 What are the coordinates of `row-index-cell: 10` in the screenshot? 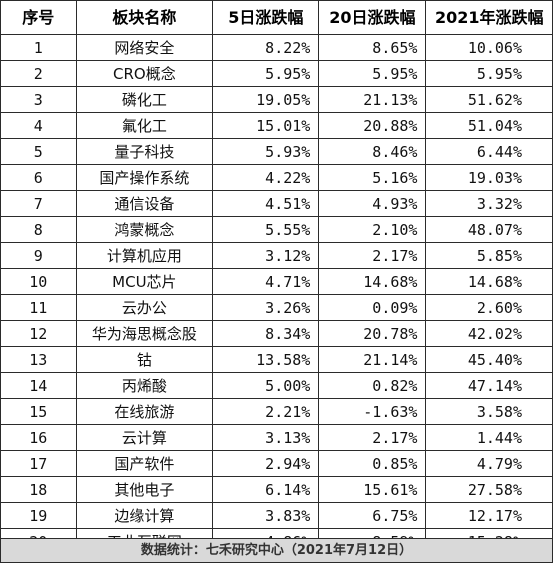 It's located at (38, 281).